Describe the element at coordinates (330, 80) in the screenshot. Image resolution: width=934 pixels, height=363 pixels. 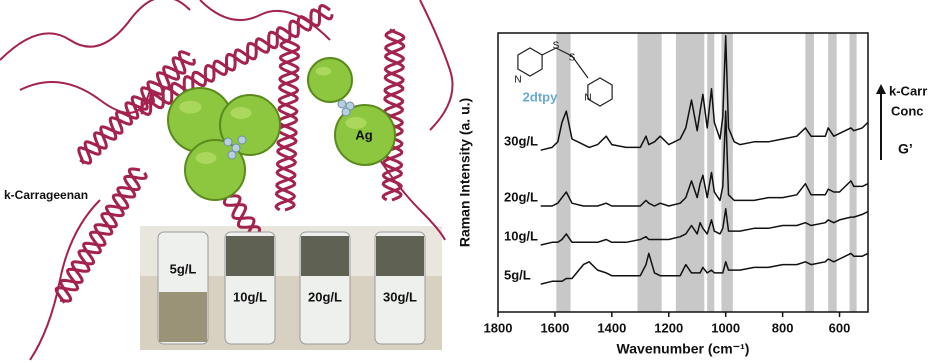
I see `silver-particle` at that location.